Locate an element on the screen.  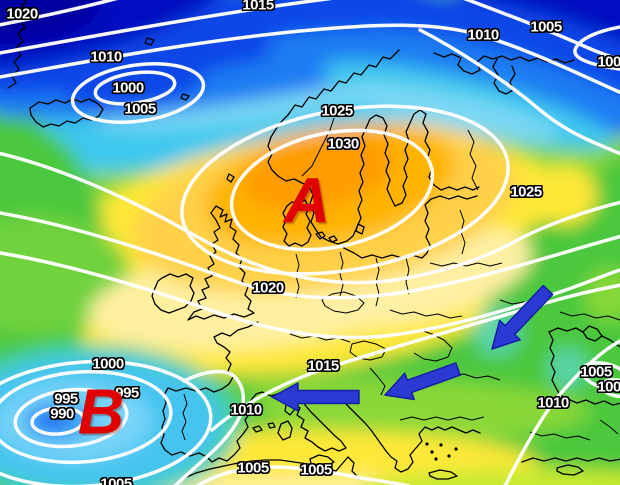
coast-denmark is located at coordinates (297, 223).